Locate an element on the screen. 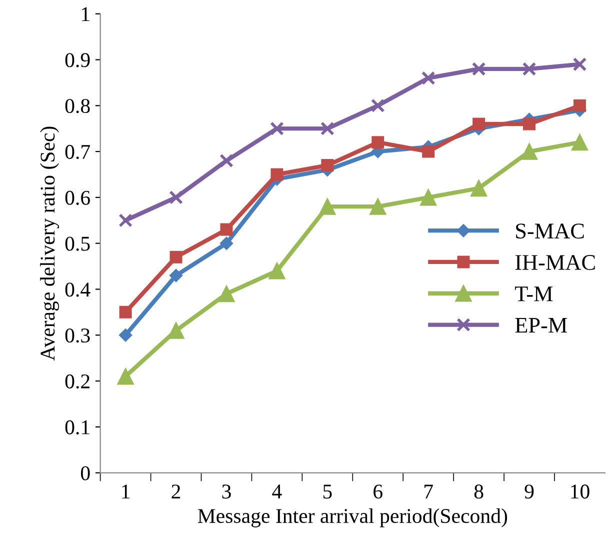 The width and height of the screenshot is (608, 553). x-tick-label: 10 is located at coordinates (580, 491).